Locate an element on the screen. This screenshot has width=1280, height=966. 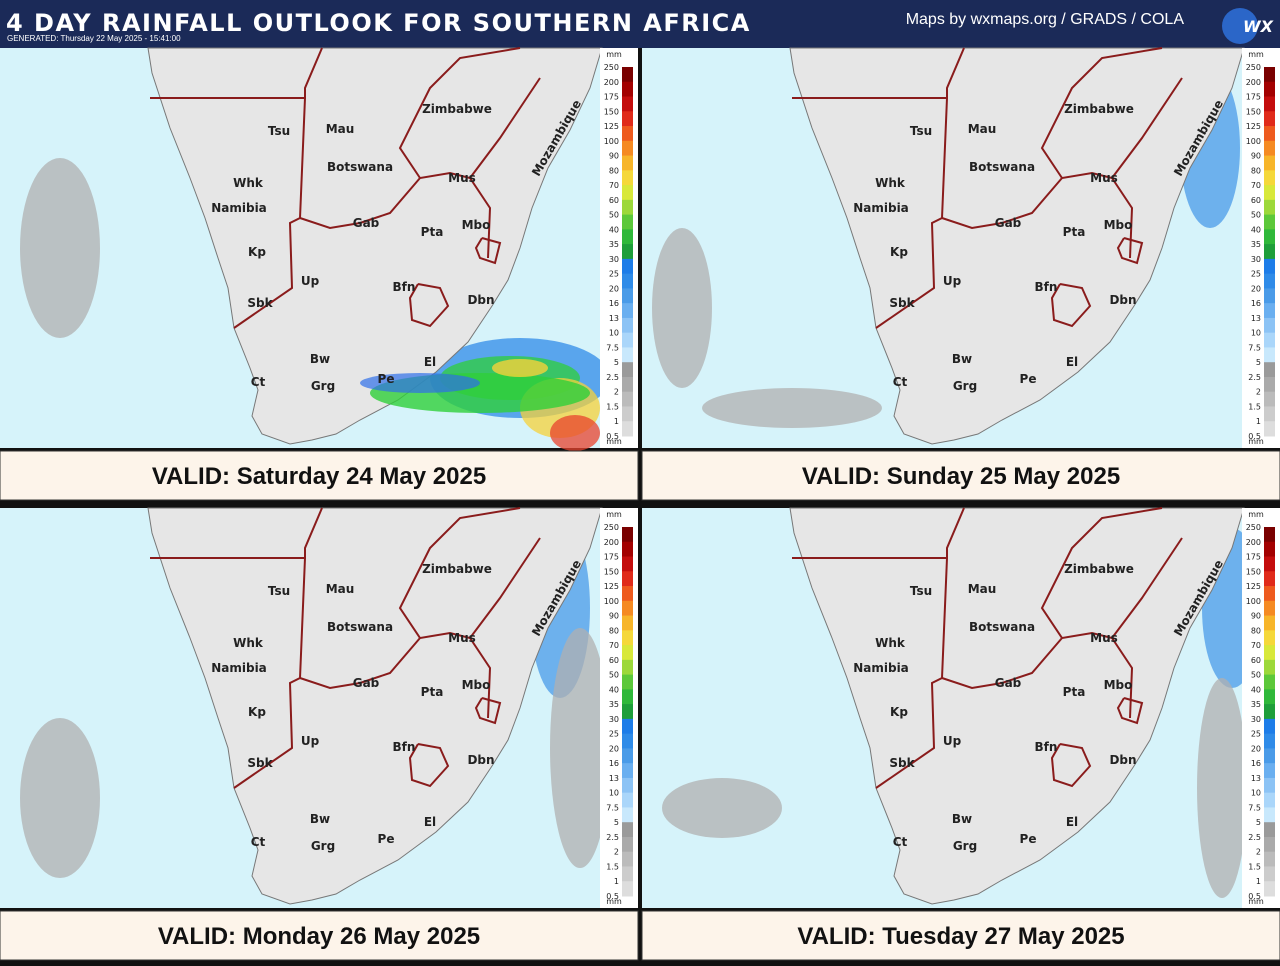
legend-label: 0.5 is located at coordinates (1254, 436).